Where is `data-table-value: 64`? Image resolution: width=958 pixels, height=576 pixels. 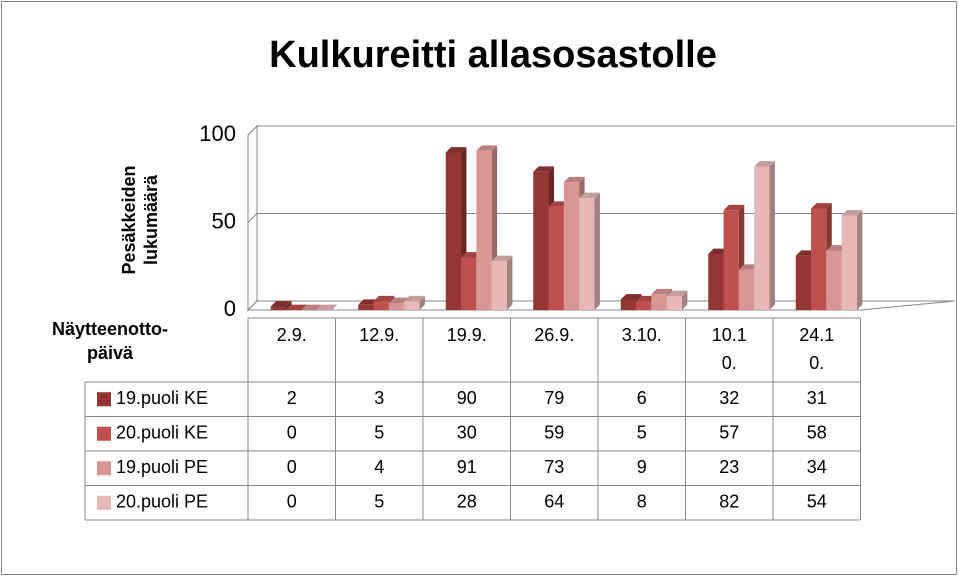 data-table-value: 64 is located at coordinates (554, 502).